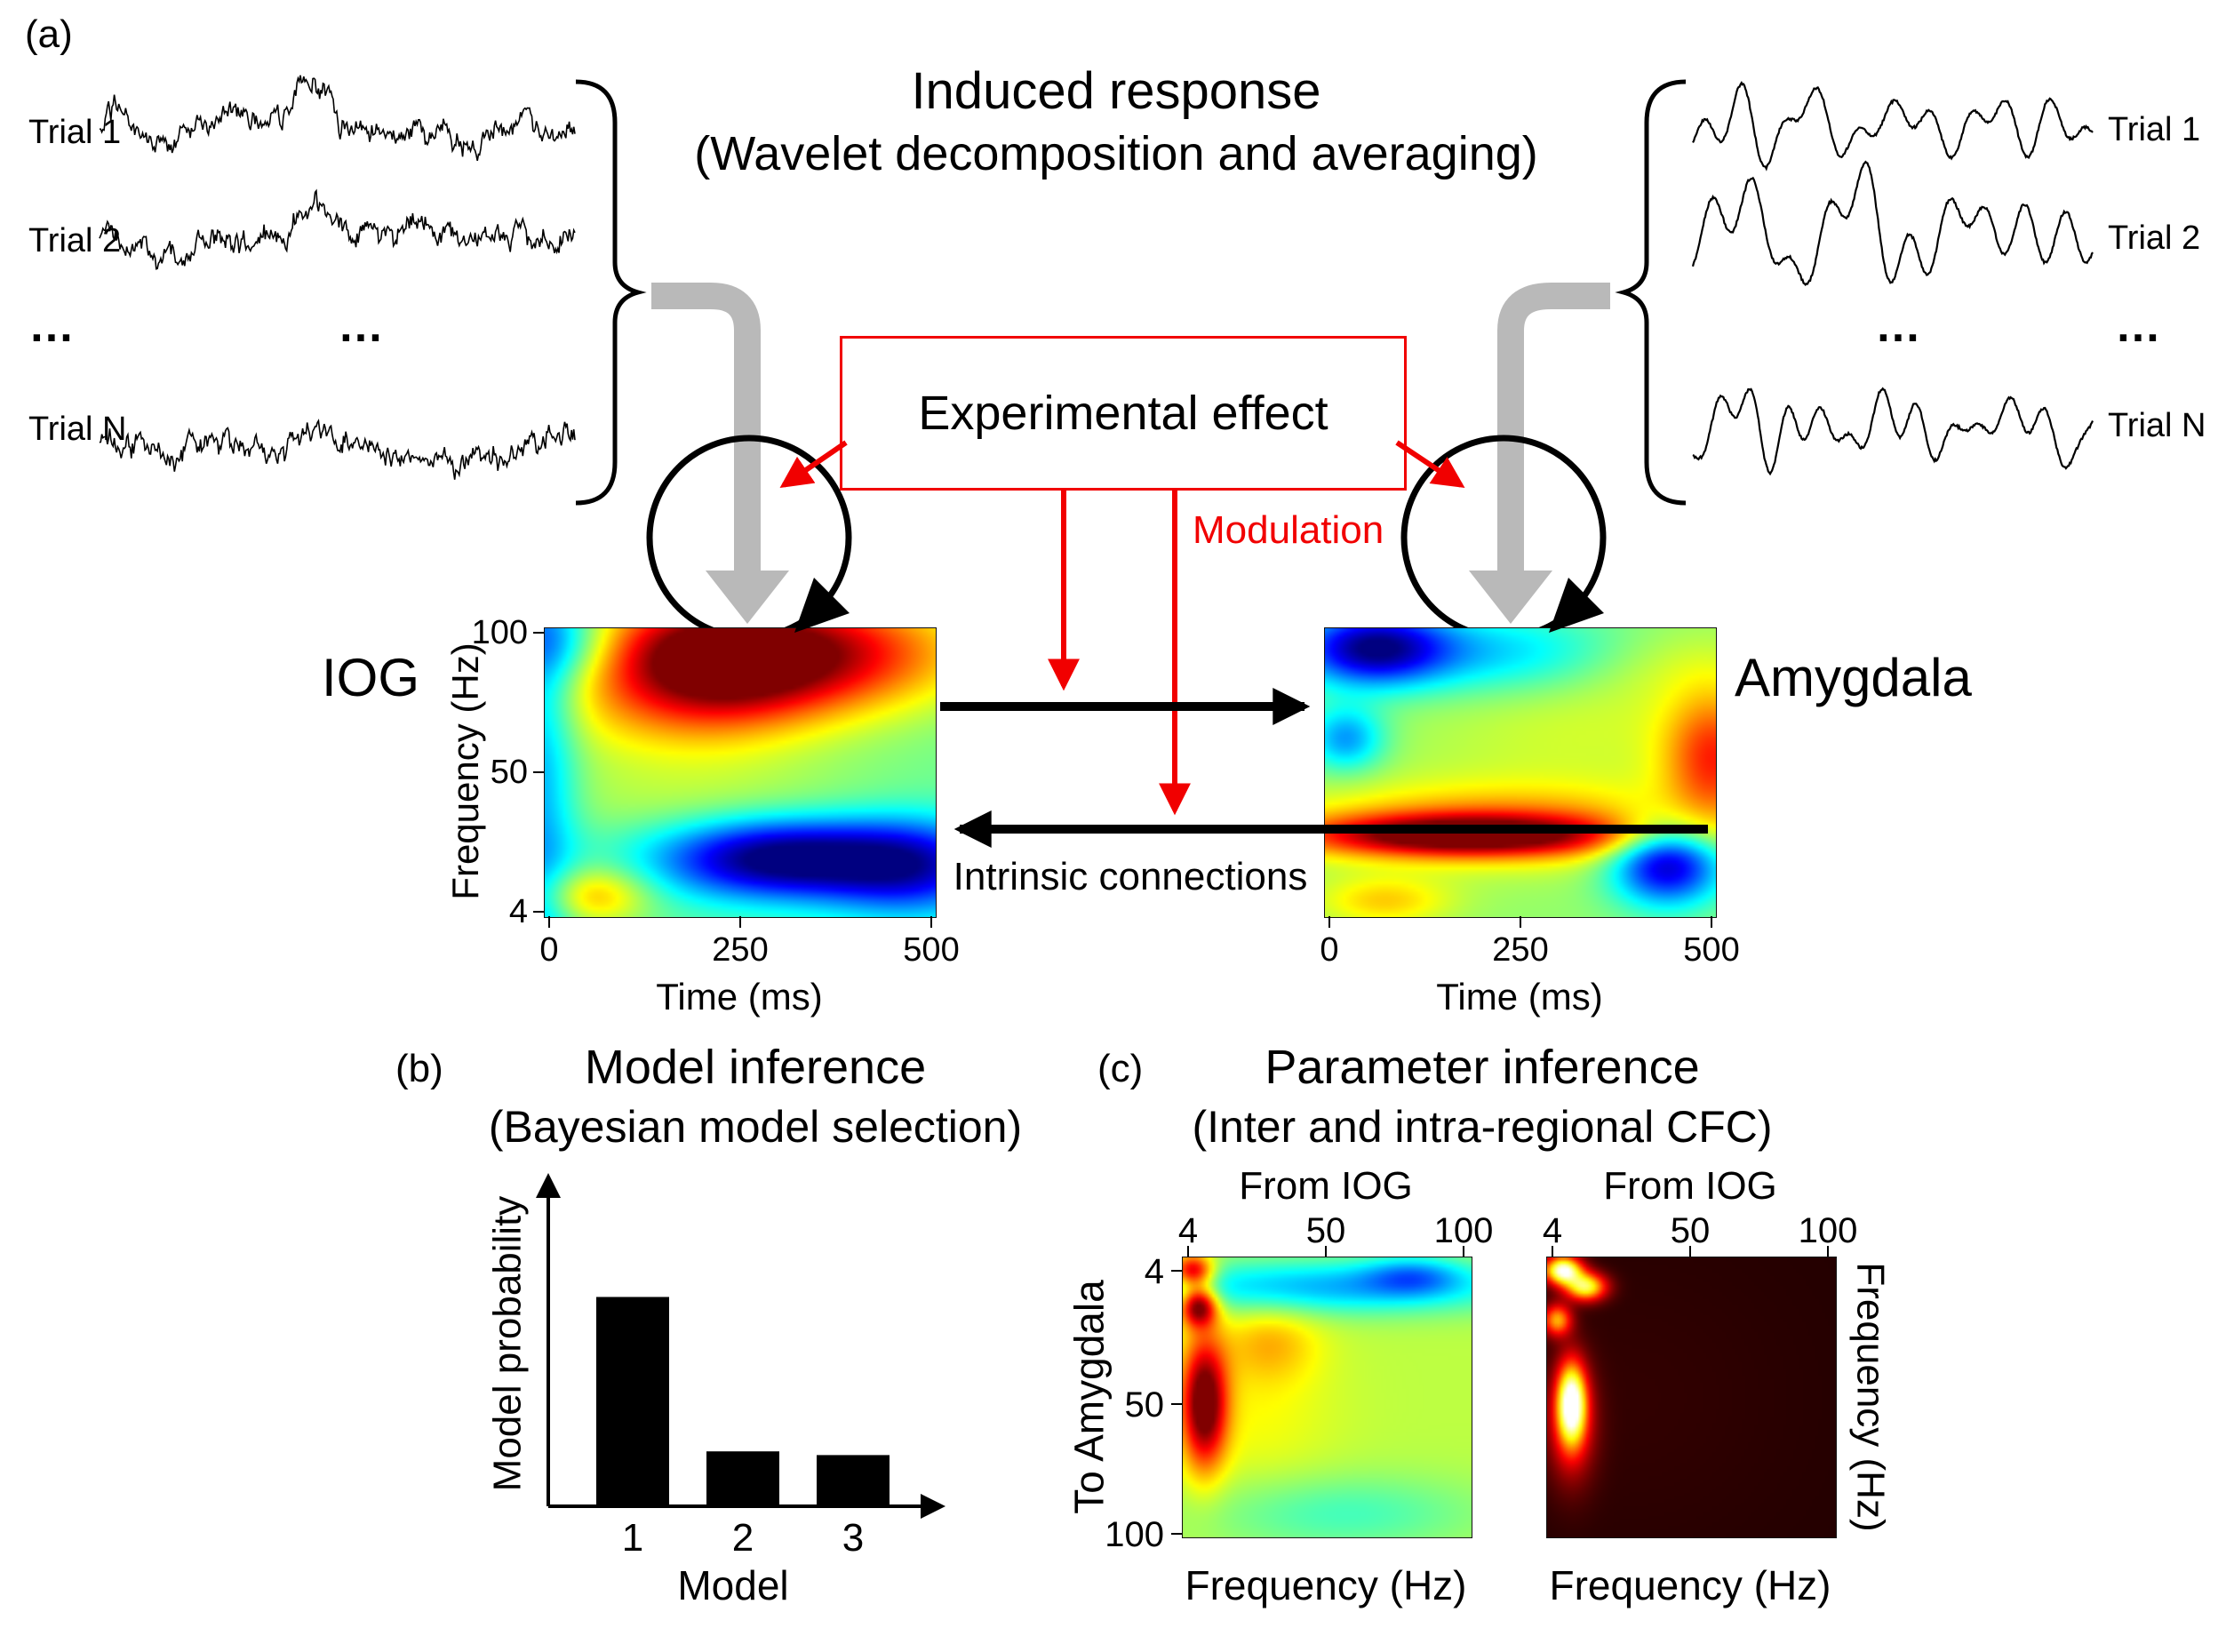 The image size is (2226, 1652). I want to click on model-tick-3: 3, so click(853, 1538).